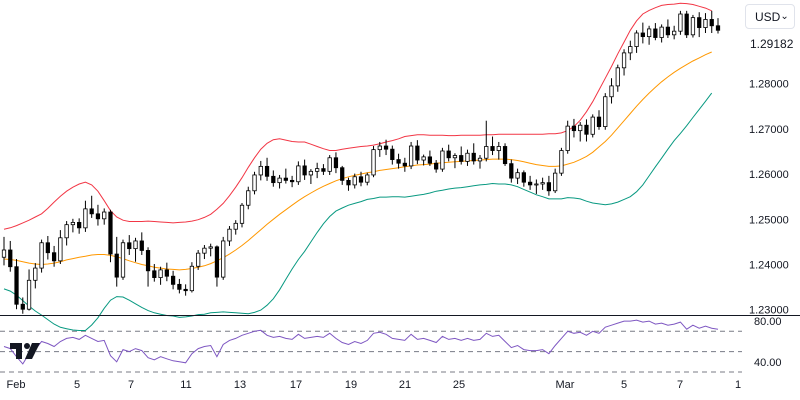 Image resolution: width=800 pixels, height=400 pixels. What do you see at coordinates (768, 342) in the screenshot?
I see `rsi-axis: 80.00 40.00` at bounding box center [768, 342].